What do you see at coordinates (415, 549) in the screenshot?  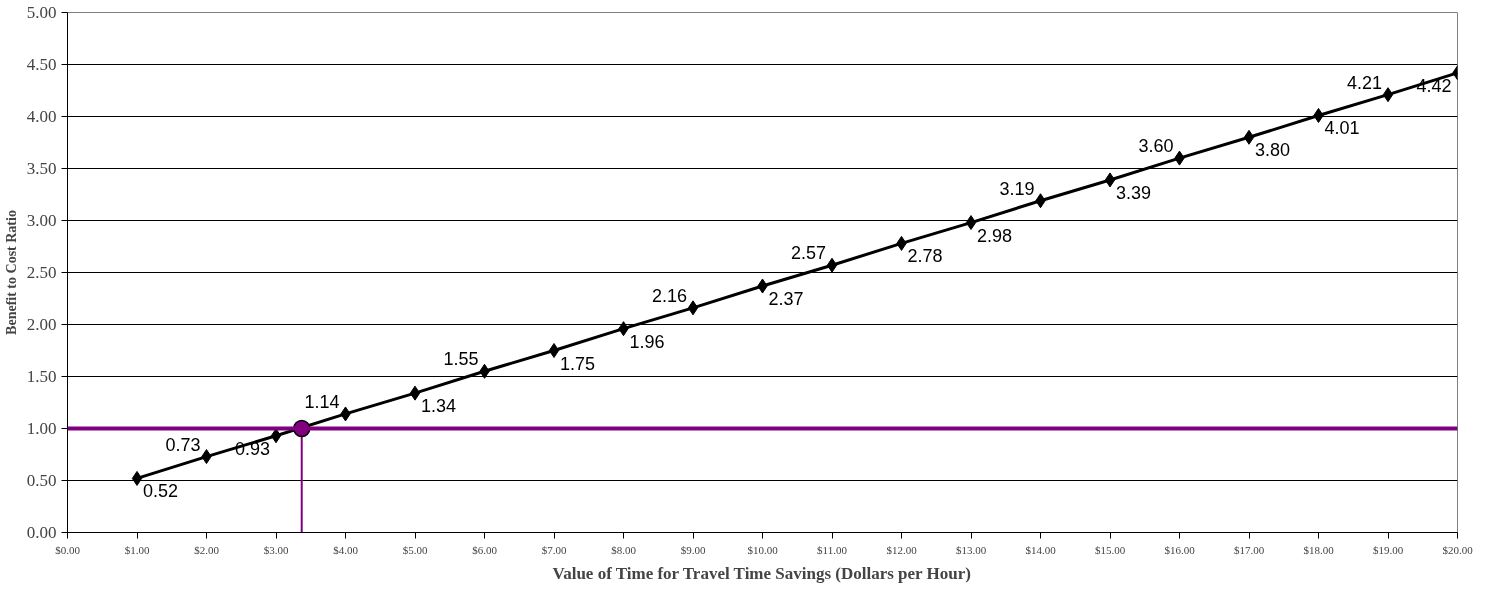 I see `x-tick-label: $5.00` at bounding box center [415, 549].